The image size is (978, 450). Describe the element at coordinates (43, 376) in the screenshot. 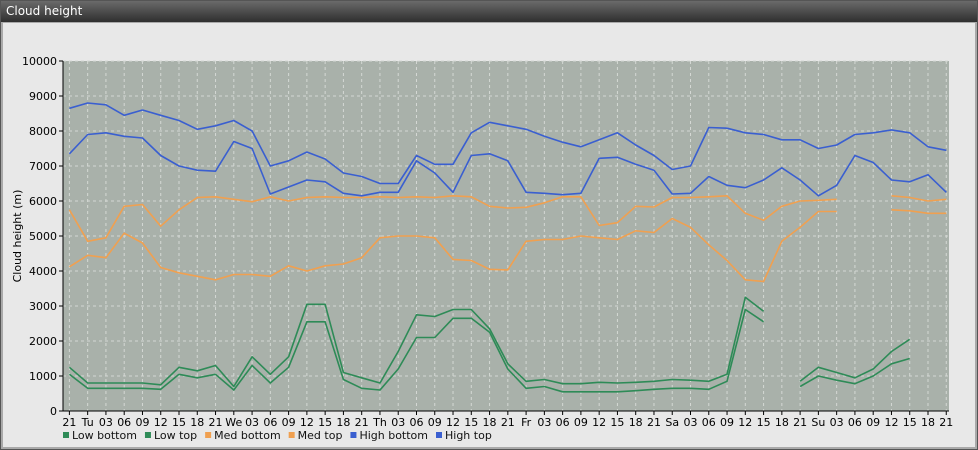

I see `y-tick-label: 1000` at that location.